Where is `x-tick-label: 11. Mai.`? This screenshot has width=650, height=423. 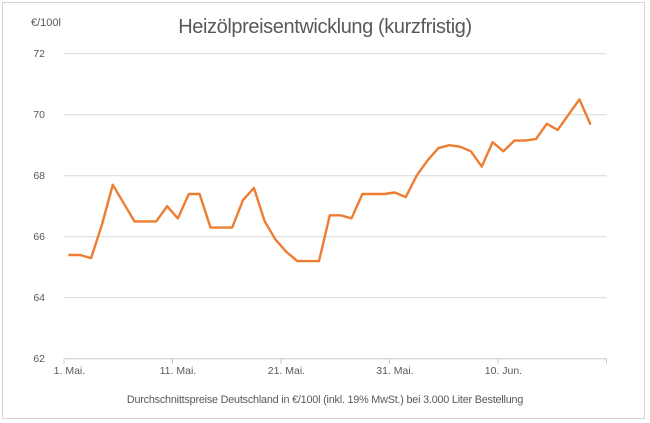 x-tick-label: 11. Mai. is located at coordinates (178, 371).